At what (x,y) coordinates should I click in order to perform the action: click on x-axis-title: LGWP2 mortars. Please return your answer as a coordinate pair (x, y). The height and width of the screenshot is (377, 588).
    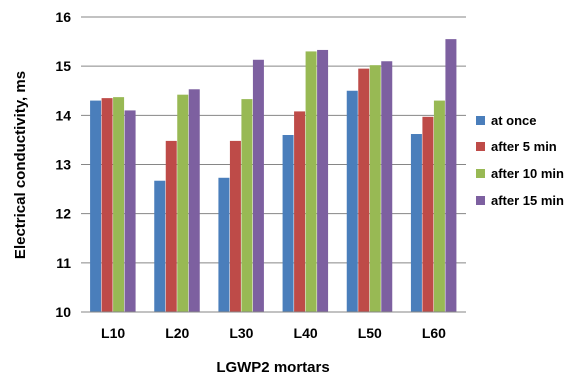
    Looking at the image, I should click on (272, 367).